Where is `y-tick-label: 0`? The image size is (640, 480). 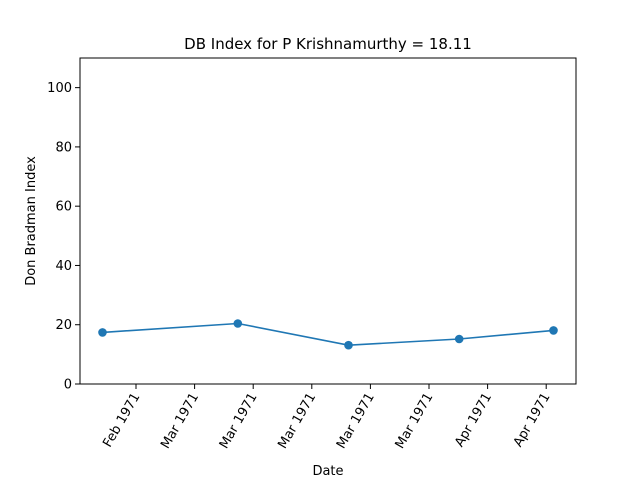 y-tick-label: 0 is located at coordinates (68, 385).